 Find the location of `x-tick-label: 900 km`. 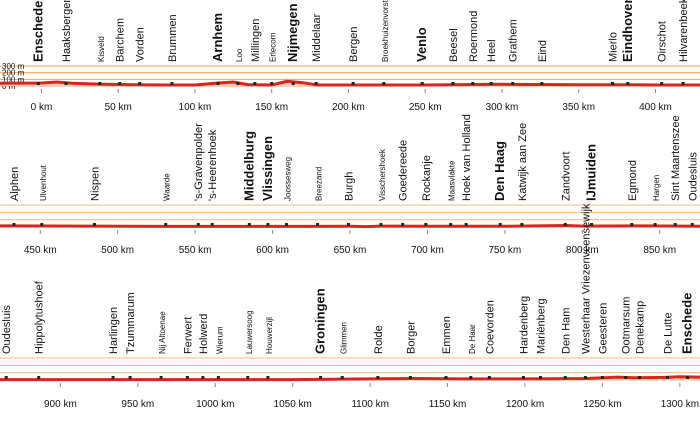

x-tick-label: 900 km is located at coordinates (60, 404).